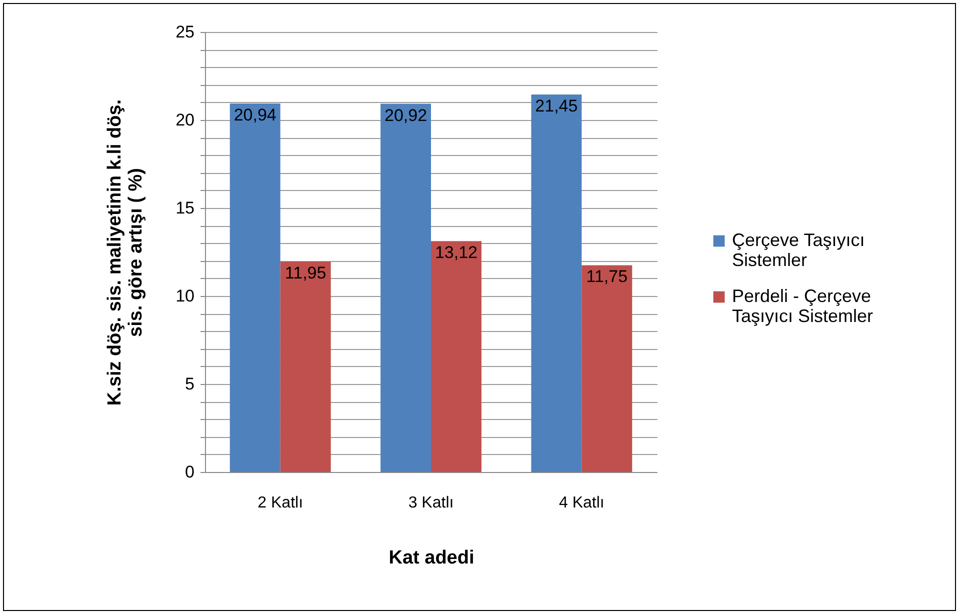 The image size is (959, 614). I want to click on legend-label: Perdeli - Çerçeve Taşıyıcı Sistemler, so click(803, 306).